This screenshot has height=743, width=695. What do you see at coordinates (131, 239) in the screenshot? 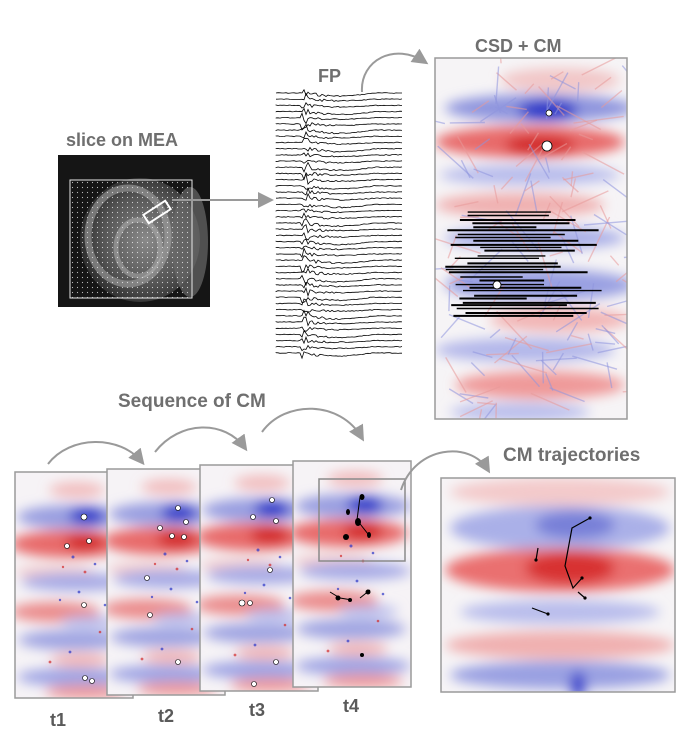
I see `mea-boundary` at bounding box center [131, 239].